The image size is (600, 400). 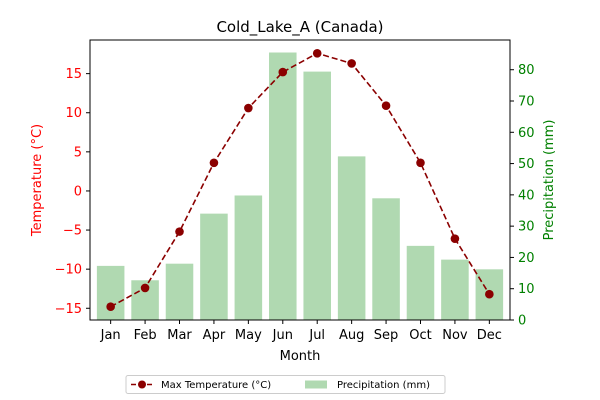 I want to click on x-tick-label: Dec, so click(x=489, y=335).